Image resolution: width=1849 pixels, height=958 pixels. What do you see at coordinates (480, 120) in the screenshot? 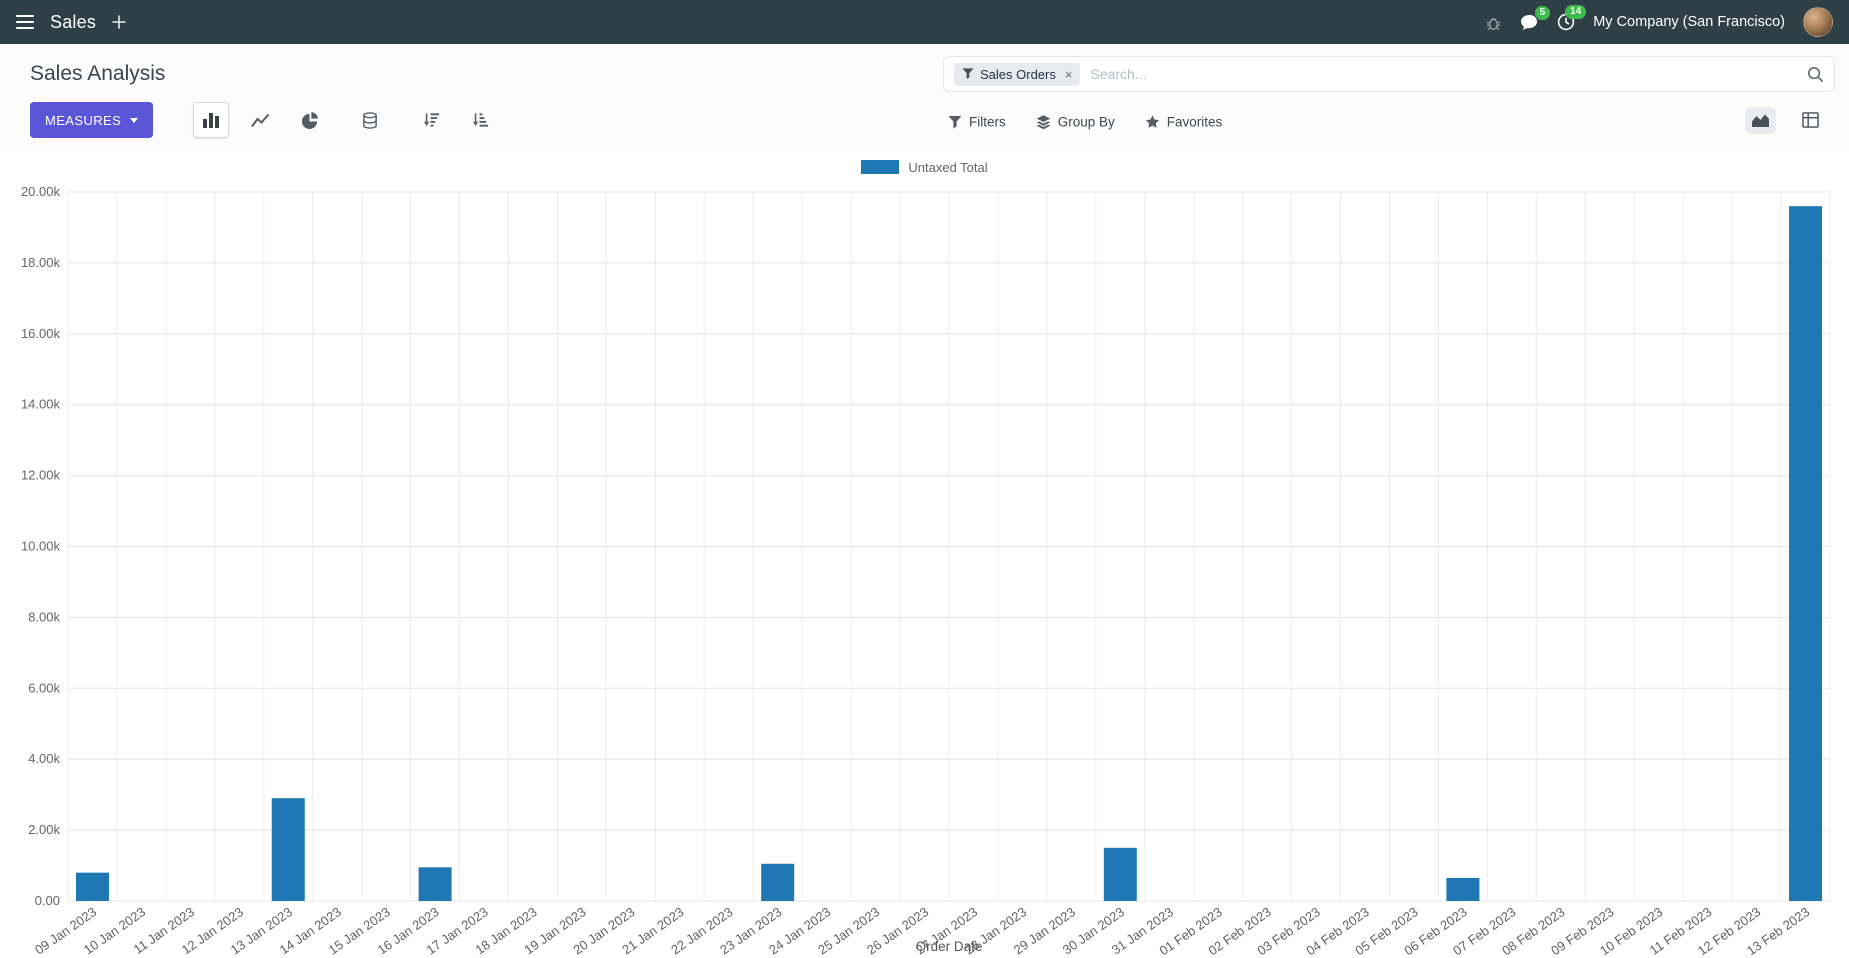
I see `sort-asc-icon` at bounding box center [480, 120].